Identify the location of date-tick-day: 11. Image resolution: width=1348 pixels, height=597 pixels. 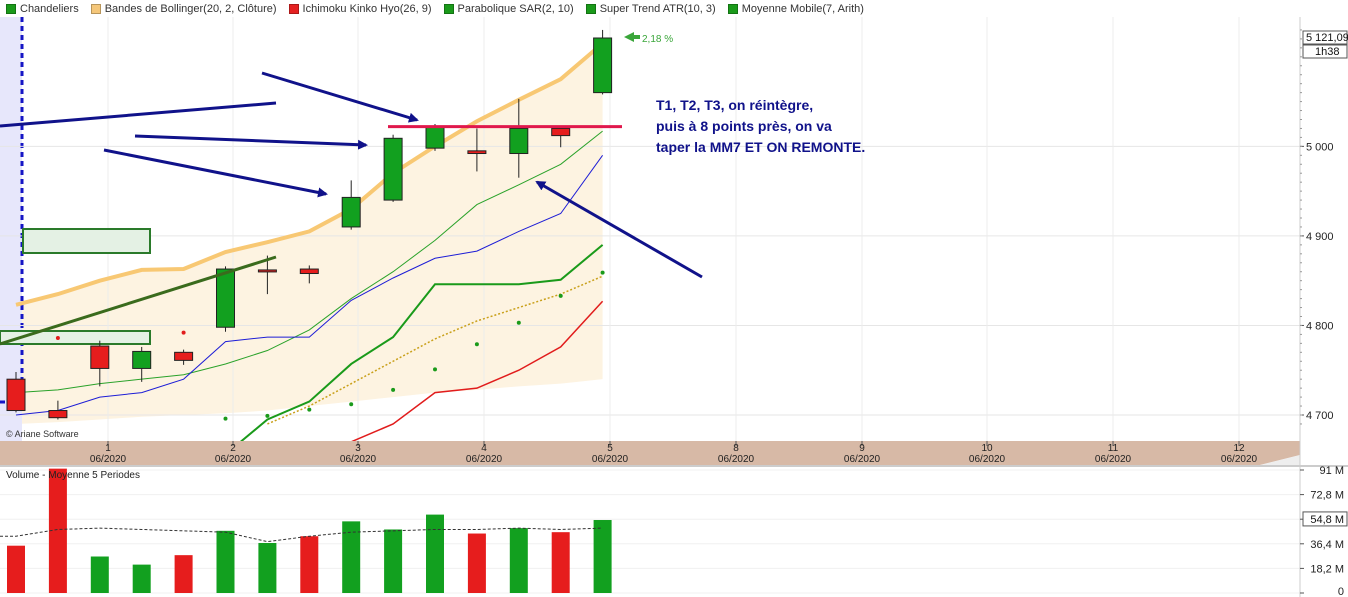
(1113, 448).